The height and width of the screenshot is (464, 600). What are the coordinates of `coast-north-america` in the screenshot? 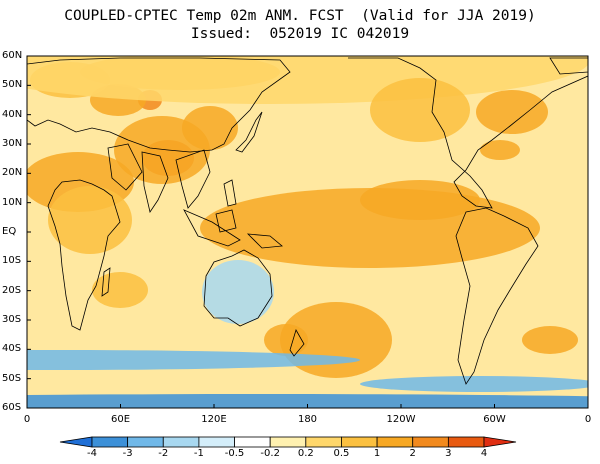 It's located at (468, 133).